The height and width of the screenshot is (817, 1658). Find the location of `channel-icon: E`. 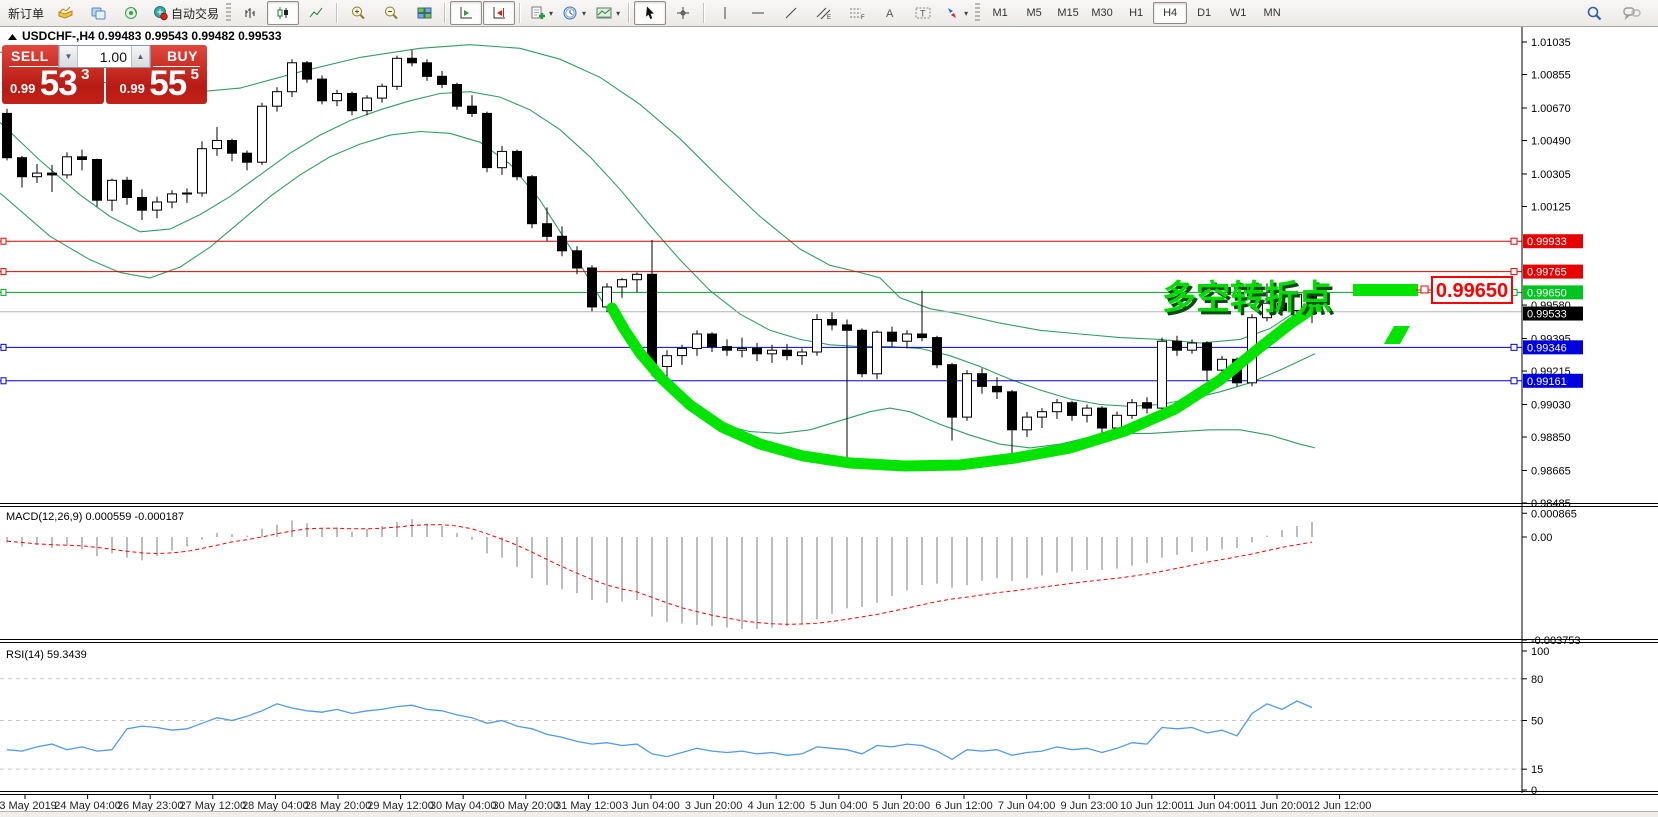

channel-icon: E is located at coordinates (824, 13).